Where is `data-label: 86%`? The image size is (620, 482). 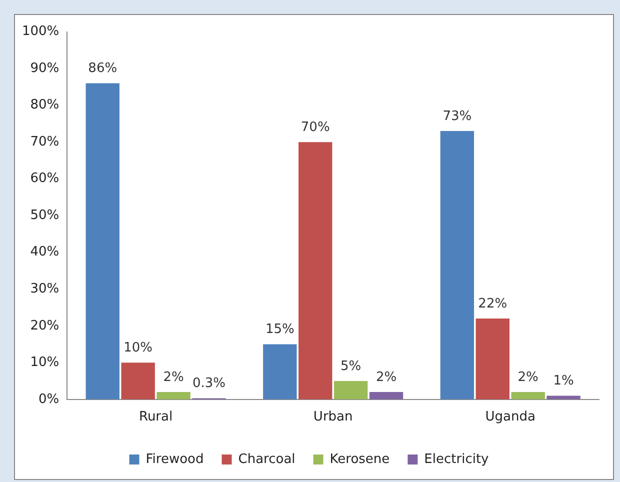 data-label: 86% is located at coordinates (103, 68).